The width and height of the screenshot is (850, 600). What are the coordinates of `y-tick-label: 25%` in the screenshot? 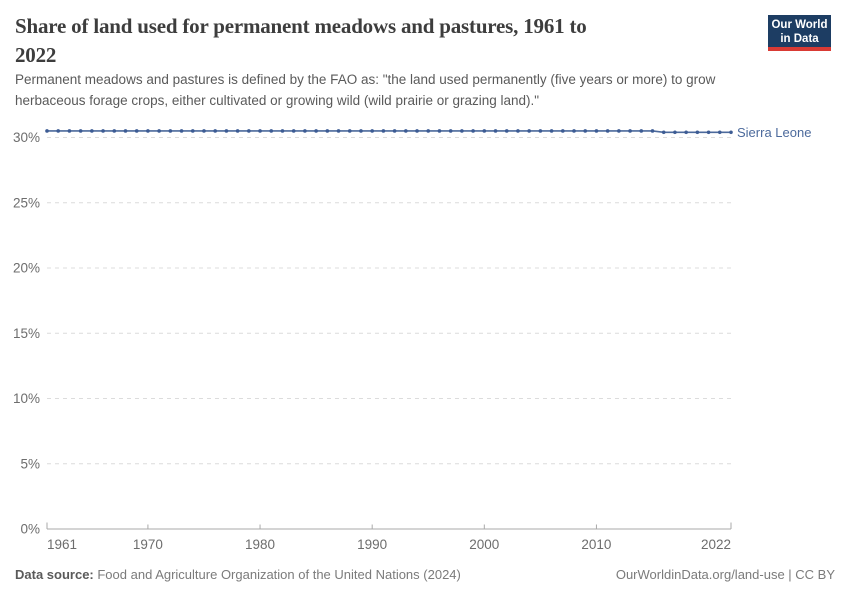 It's located at (26, 202).